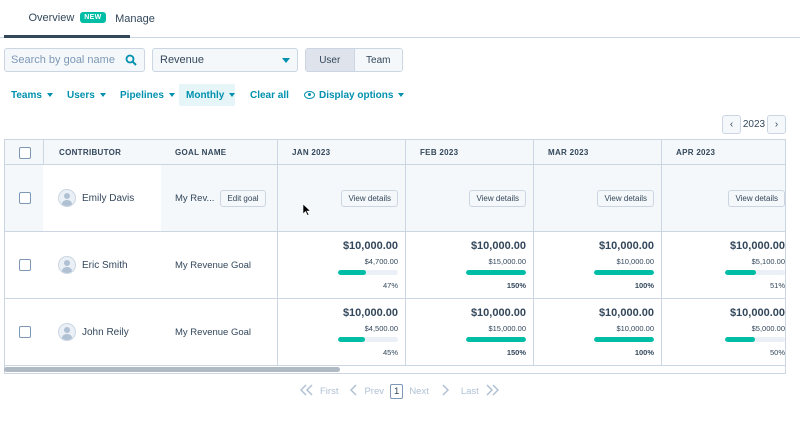  I want to click on tab-overview-label: Overview, so click(51, 17).